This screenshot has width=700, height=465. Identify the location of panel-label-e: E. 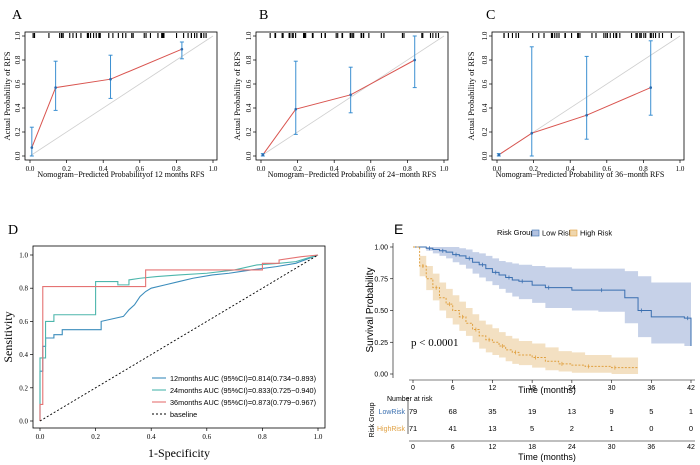
(398, 229).